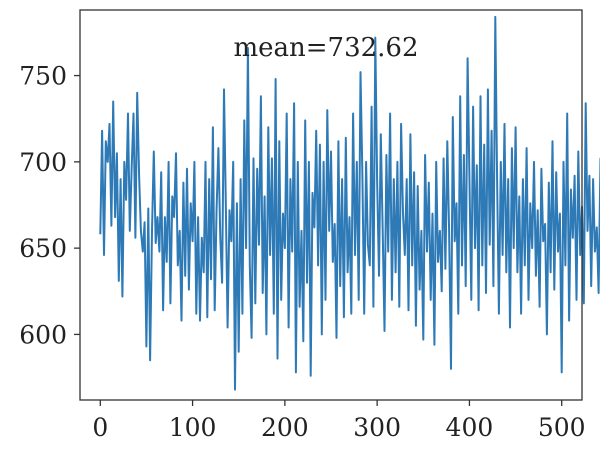 This screenshot has height=459, width=600. I want to click on x-tick-label: 500, so click(562, 427).